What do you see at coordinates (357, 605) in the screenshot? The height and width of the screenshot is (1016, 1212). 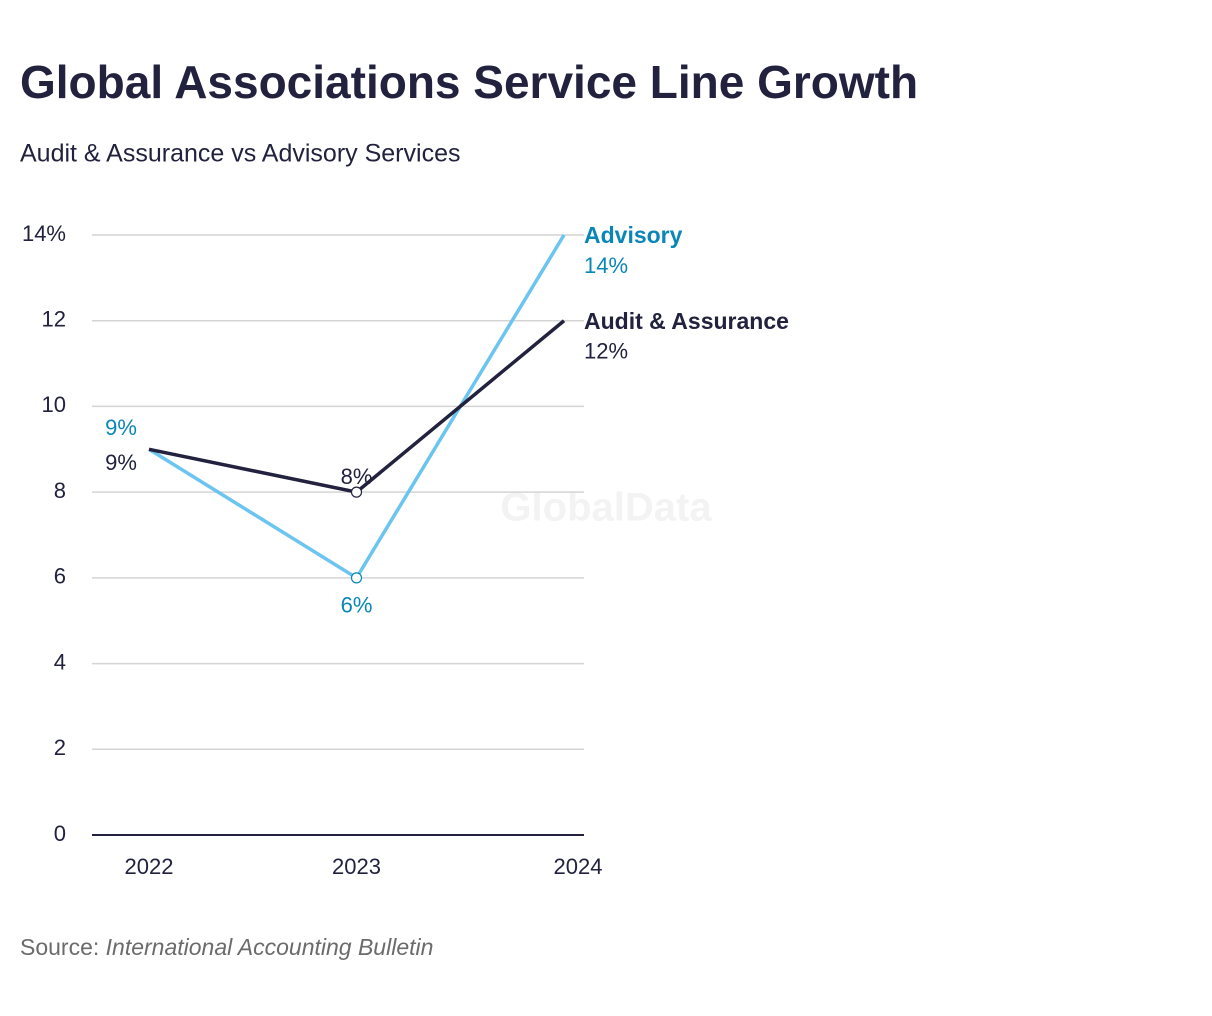 I see `data-label: 6%` at bounding box center [357, 605].